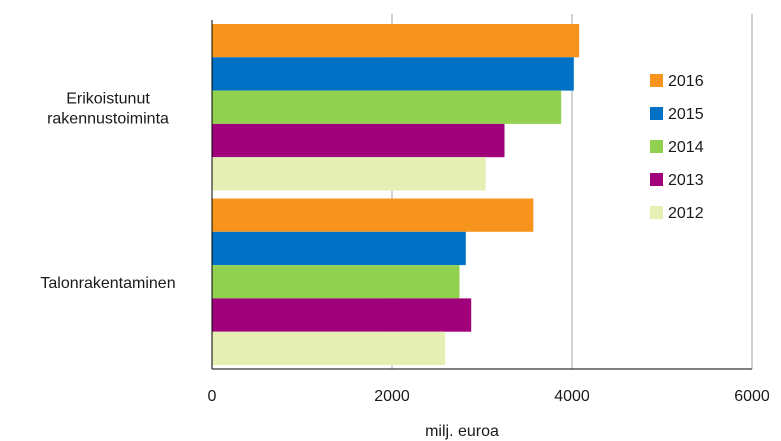  What do you see at coordinates (107, 283) in the screenshot?
I see `category-label: Talonrakentaminen` at bounding box center [107, 283].